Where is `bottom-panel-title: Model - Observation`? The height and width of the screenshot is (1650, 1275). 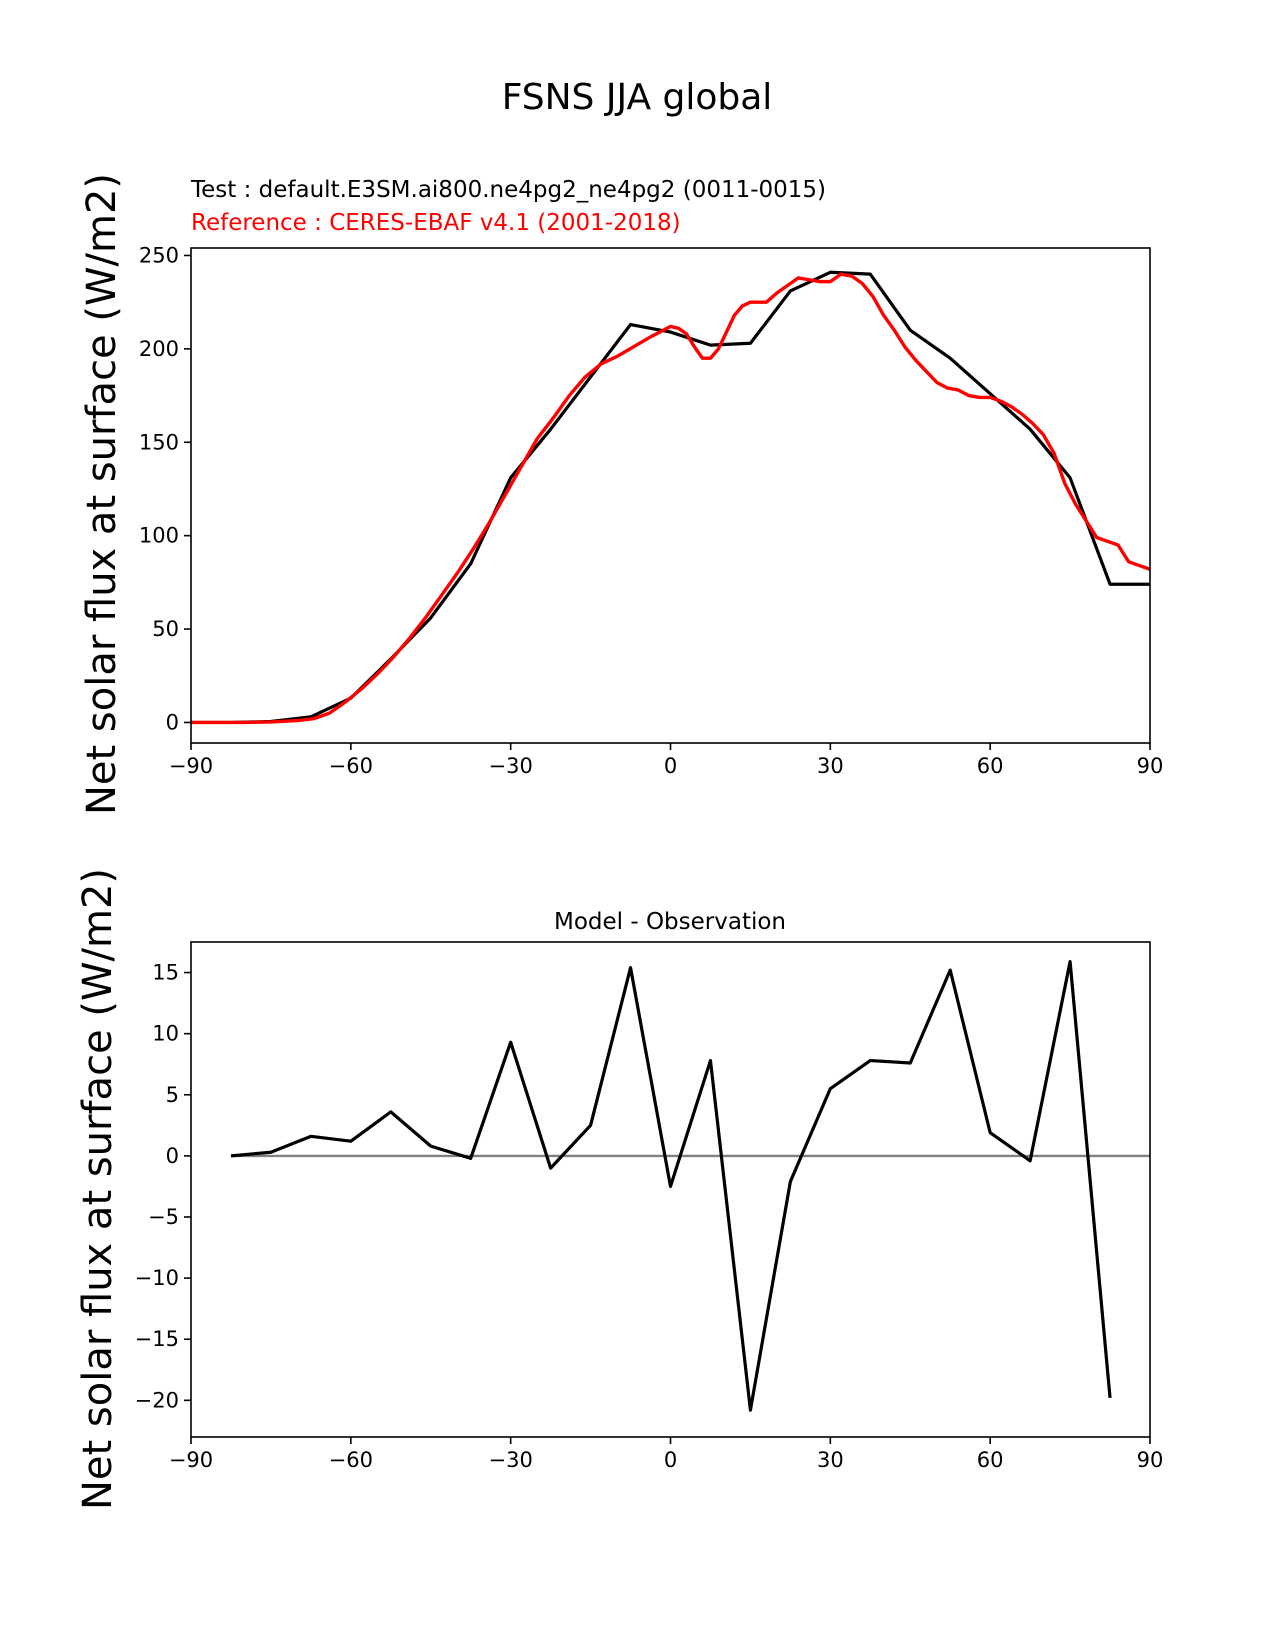 bottom-panel-title: Model - Observation is located at coordinates (670, 922).